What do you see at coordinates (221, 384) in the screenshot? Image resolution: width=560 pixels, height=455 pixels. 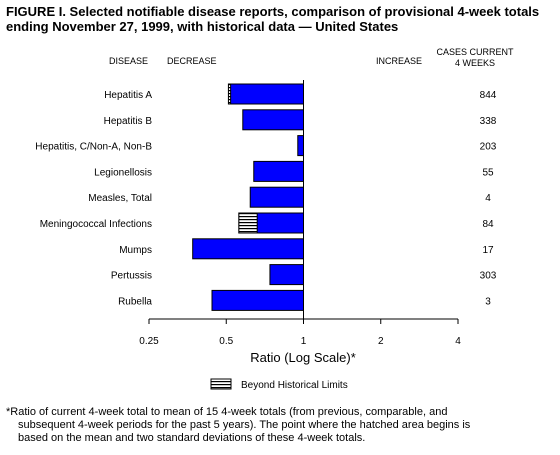 I see `legend-hatch-swatch` at bounding box center [221, 384].